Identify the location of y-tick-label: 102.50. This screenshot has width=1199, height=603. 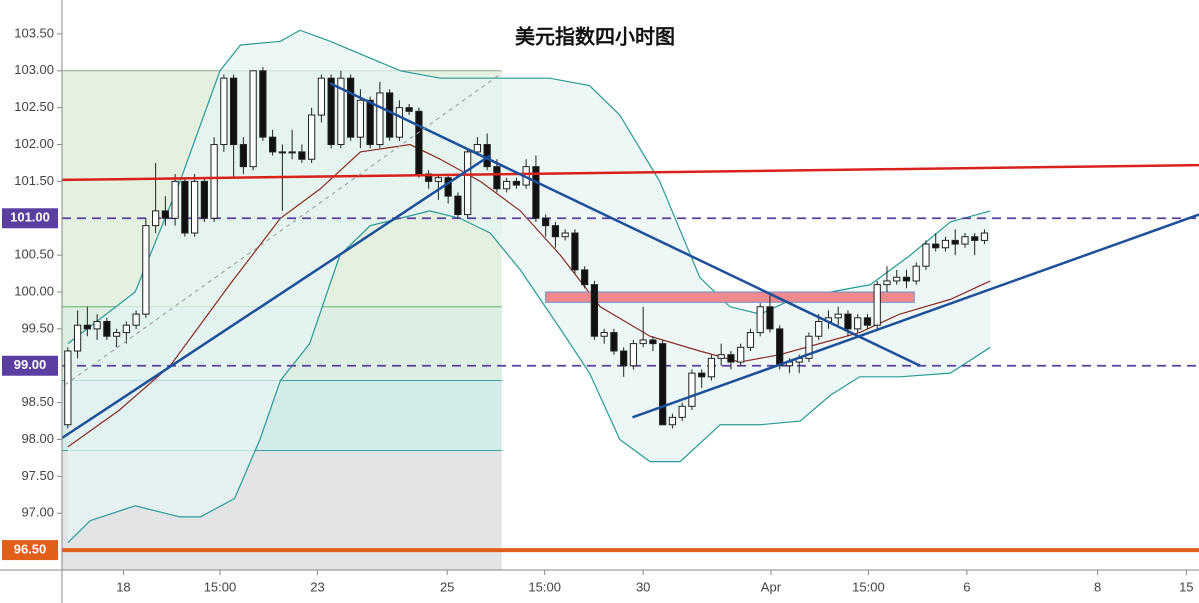
(34, 106).